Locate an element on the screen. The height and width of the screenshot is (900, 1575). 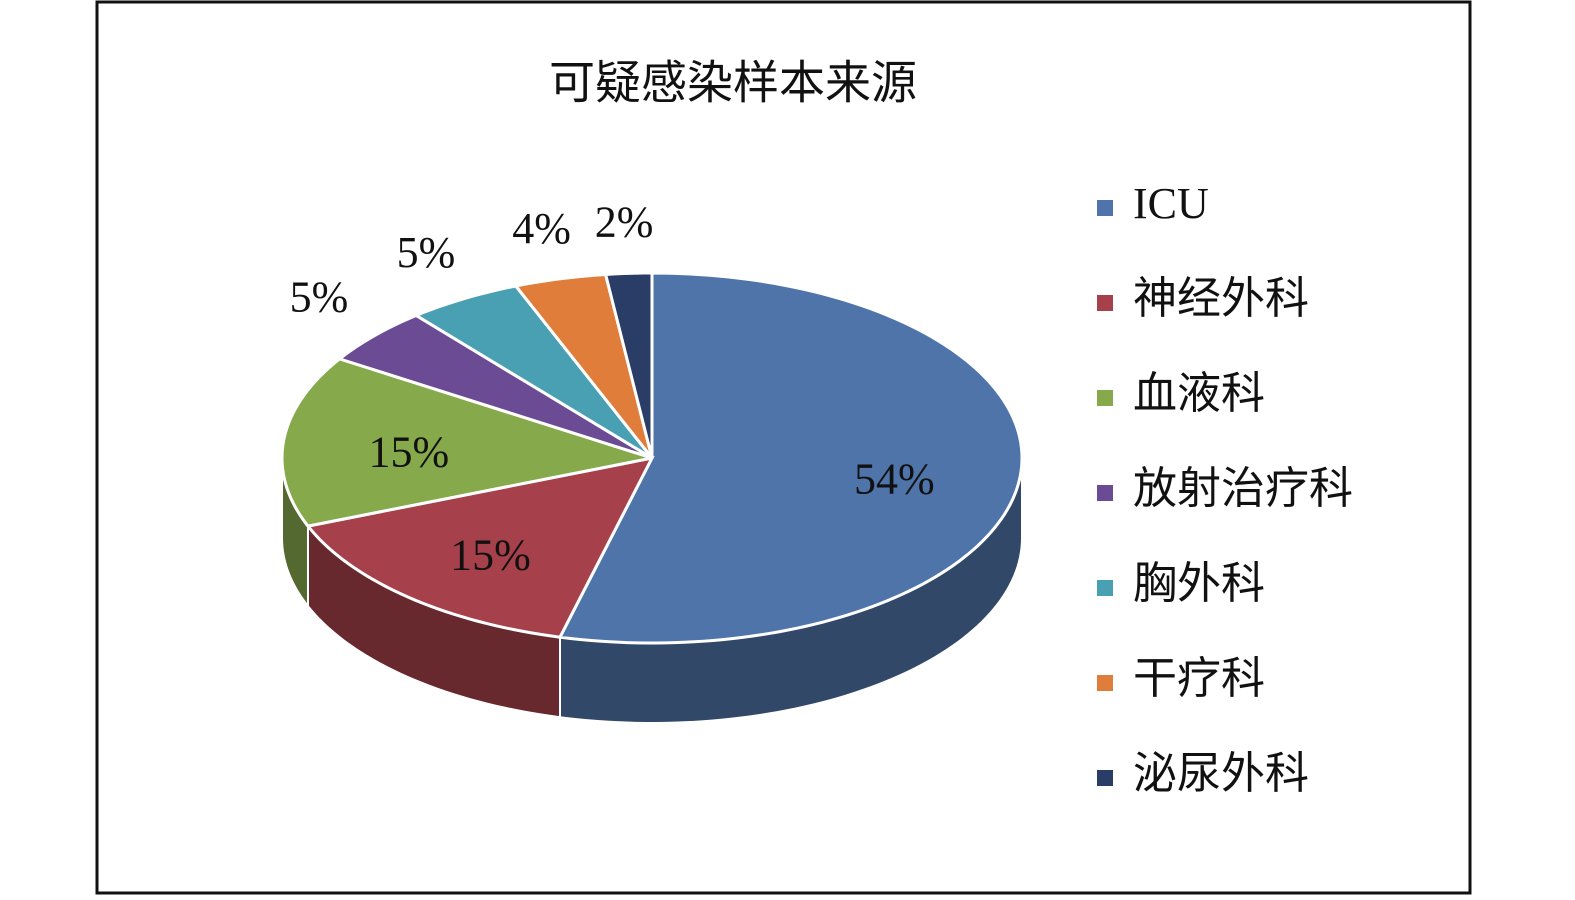
legend-label: 神经外科 is located at coordinates (1221, 298).